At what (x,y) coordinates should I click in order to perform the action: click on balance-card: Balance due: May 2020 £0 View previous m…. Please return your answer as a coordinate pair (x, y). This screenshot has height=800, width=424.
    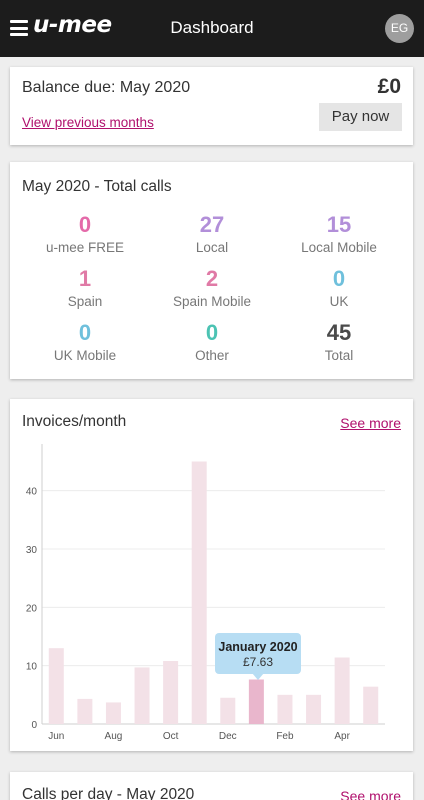
    Looking at the image, I should click on (211, 106).